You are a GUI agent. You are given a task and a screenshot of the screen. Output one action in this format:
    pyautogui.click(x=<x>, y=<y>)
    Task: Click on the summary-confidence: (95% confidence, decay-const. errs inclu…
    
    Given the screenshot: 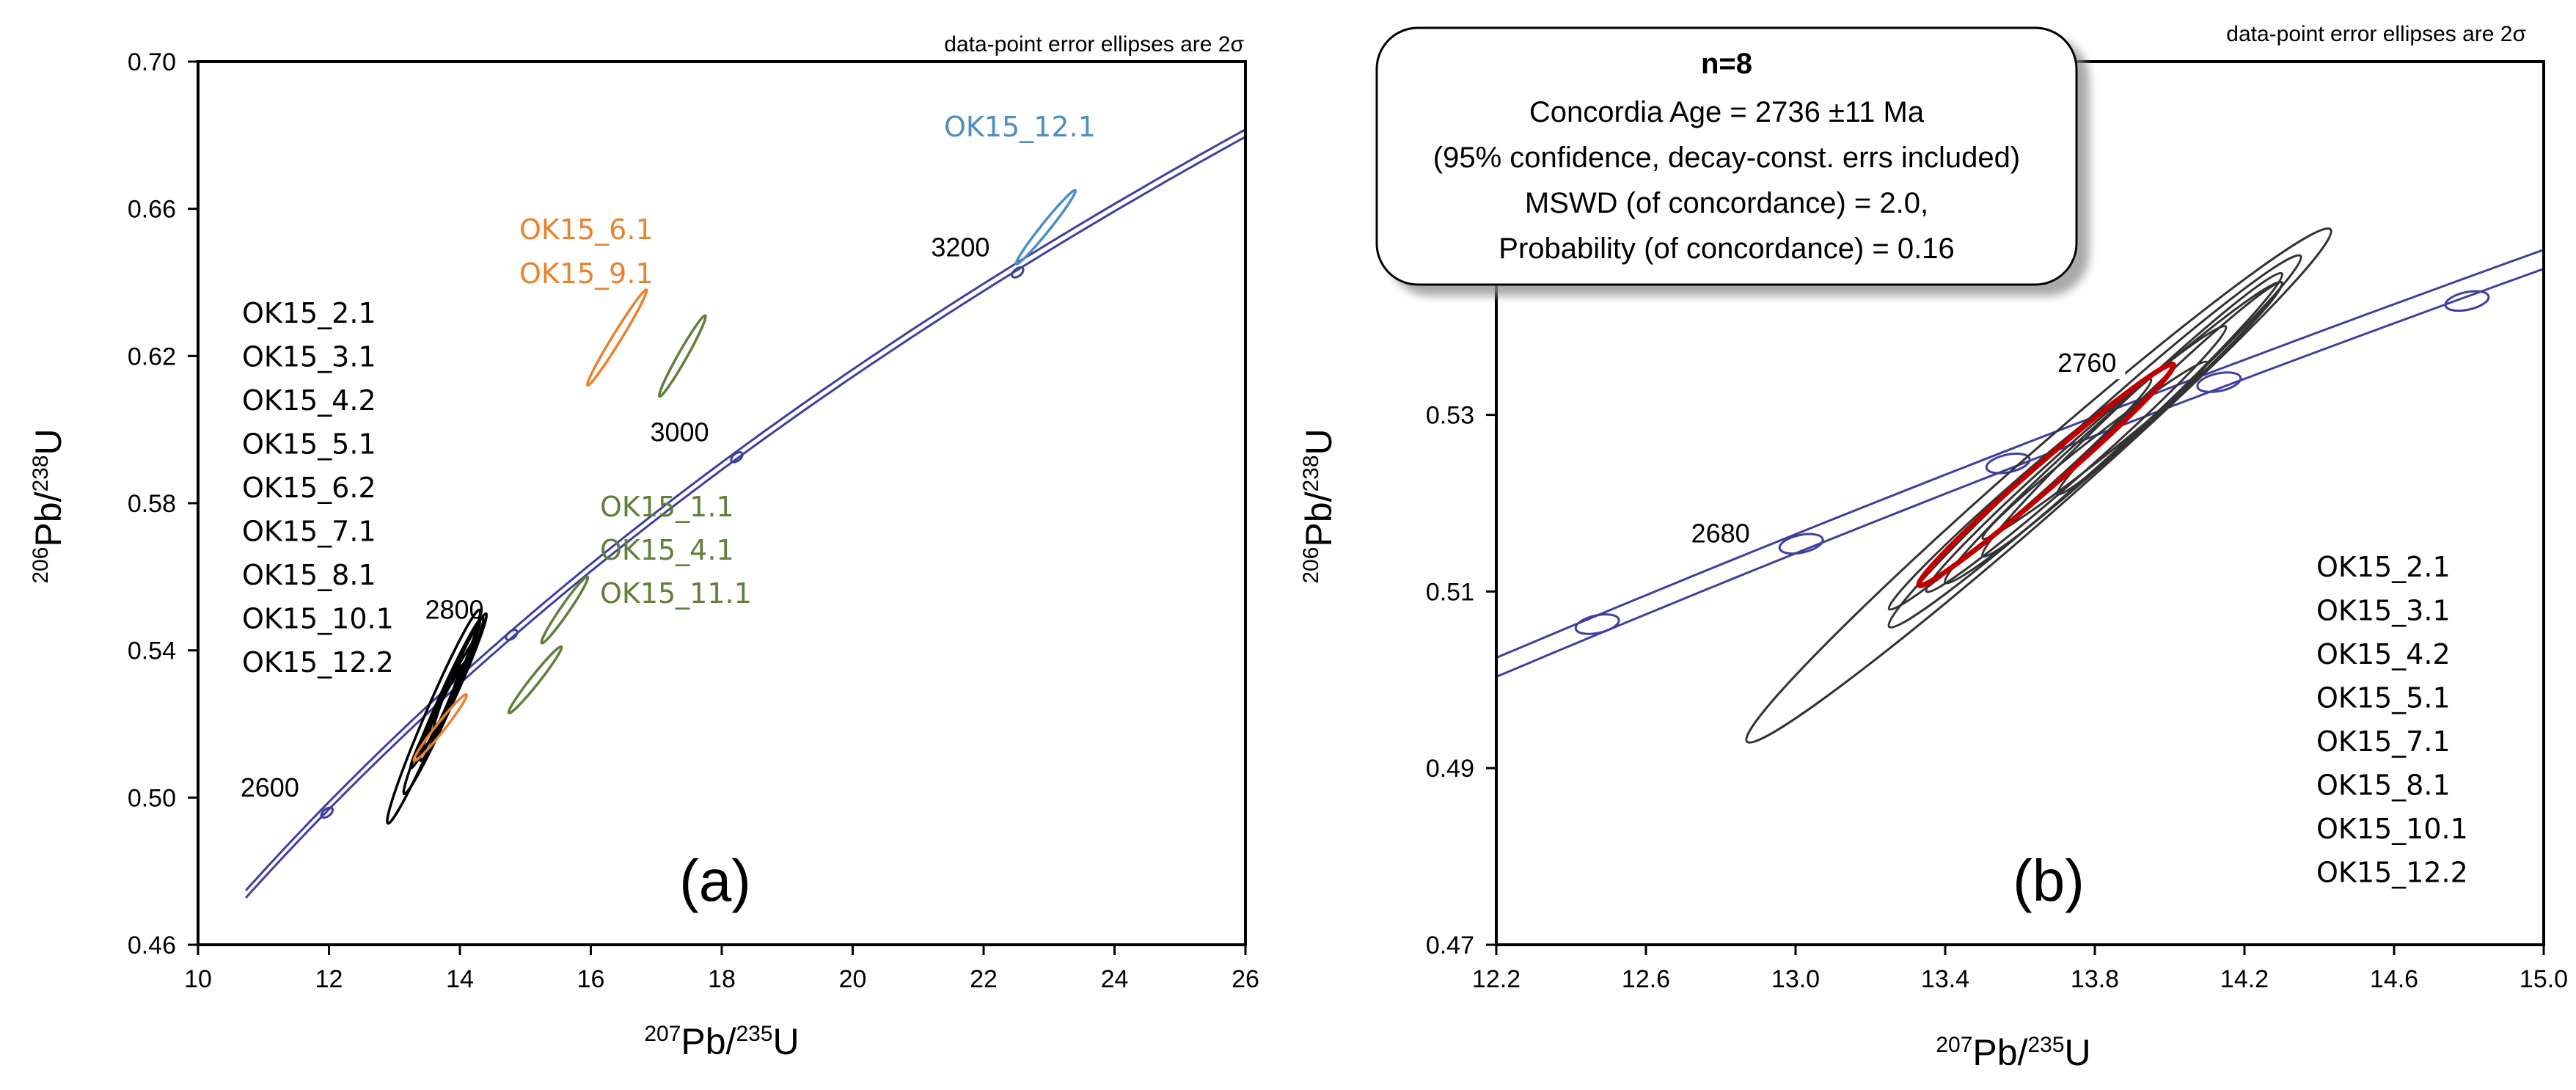 What is the action you would take?
    pyautogui.click(x=1727, y=158)
    